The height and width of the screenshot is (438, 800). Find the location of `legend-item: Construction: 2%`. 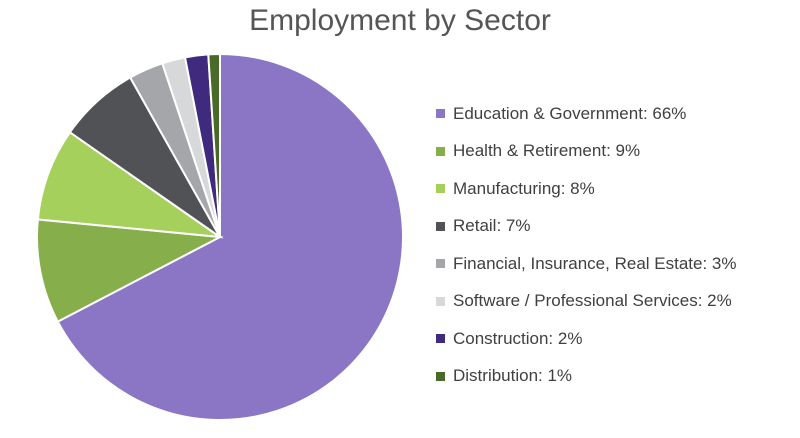

legend-item: Construction: 2% is located at coordinates (586, 339).